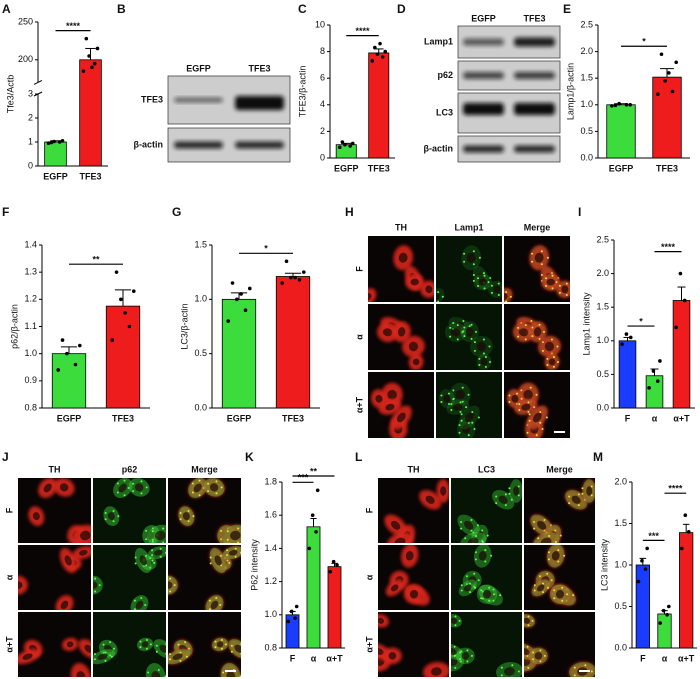 Image resolution: width=700 pixels, height=679 pixels. Describe the element at coordinates (655, 418) in the screenshot. I see `x-tick-label: α` at that location.